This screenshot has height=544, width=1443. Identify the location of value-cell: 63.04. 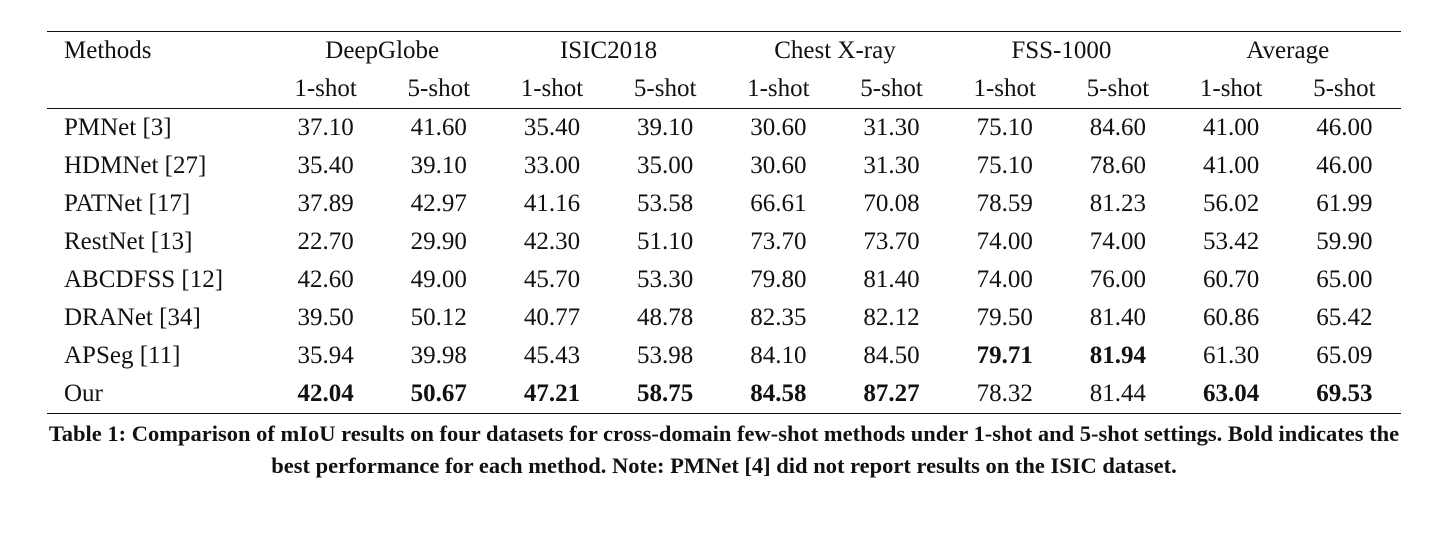
(1231, 394).